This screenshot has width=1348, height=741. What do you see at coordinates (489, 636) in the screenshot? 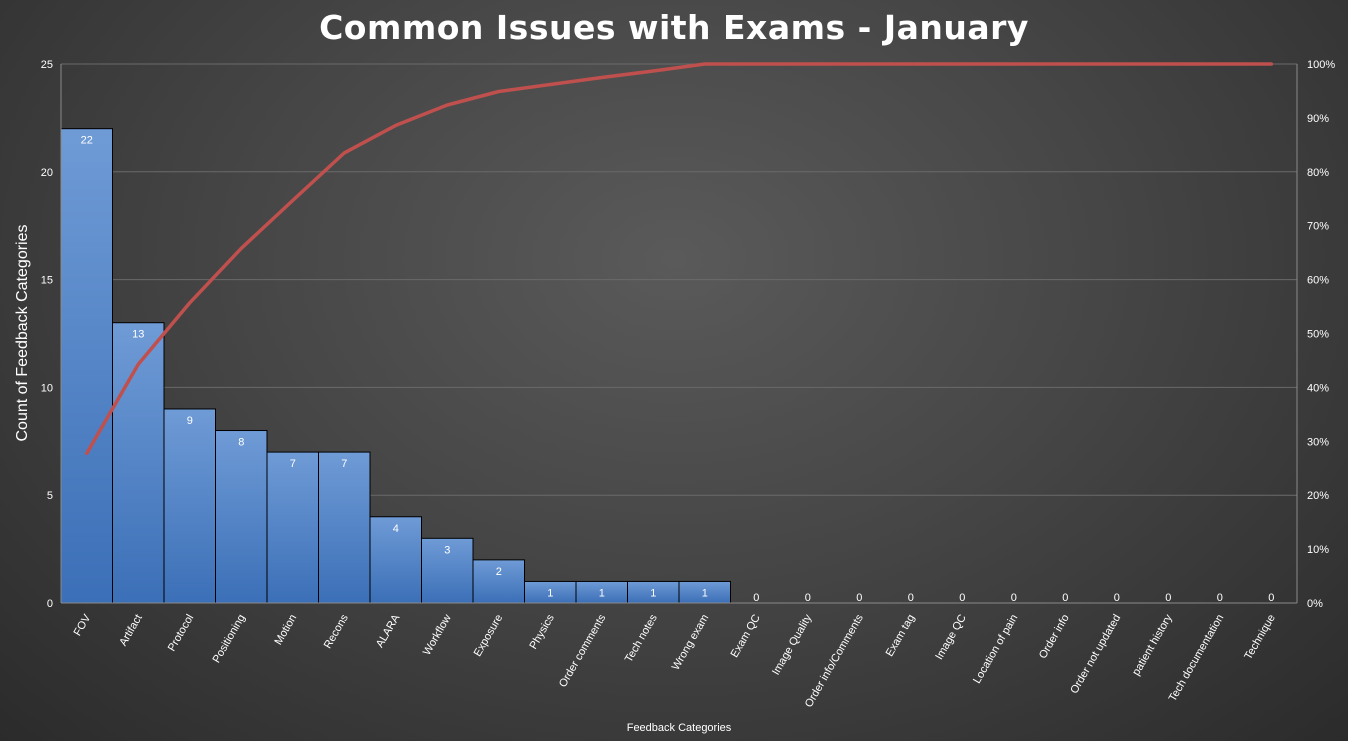
I see `x-tick-label: Exposure` at bounding box center [489, 636].